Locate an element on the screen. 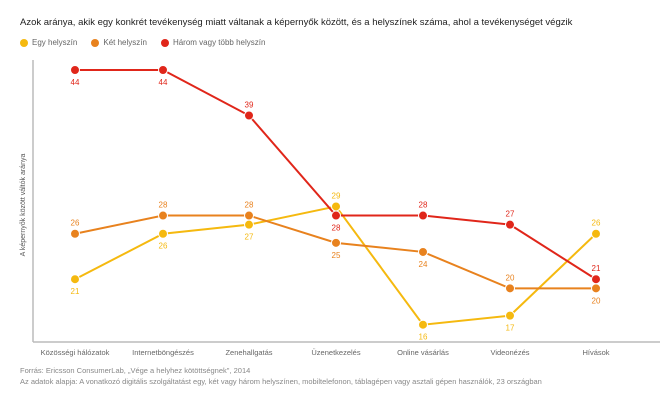 Image resolution: width=672 pixels, height=403 pixels. legend-item-ket: Két helyszín is located at coordinates (119, 42).